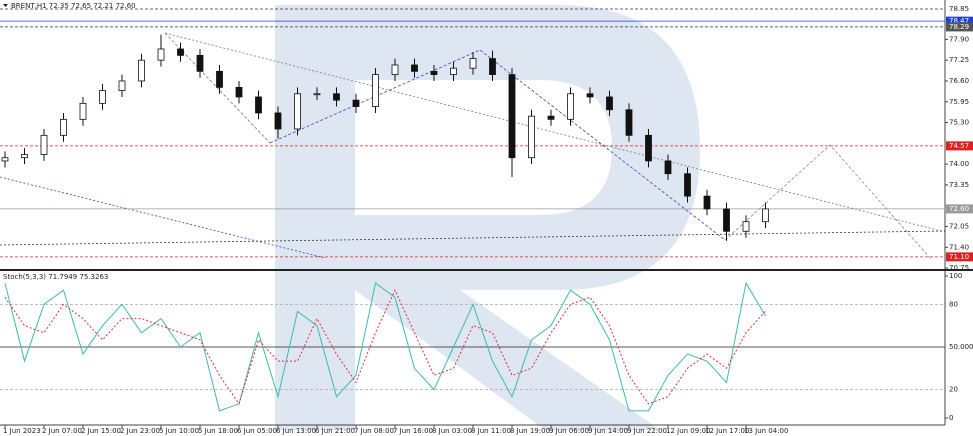  I want to click on y-tick-label: 100, so click(955, 276).